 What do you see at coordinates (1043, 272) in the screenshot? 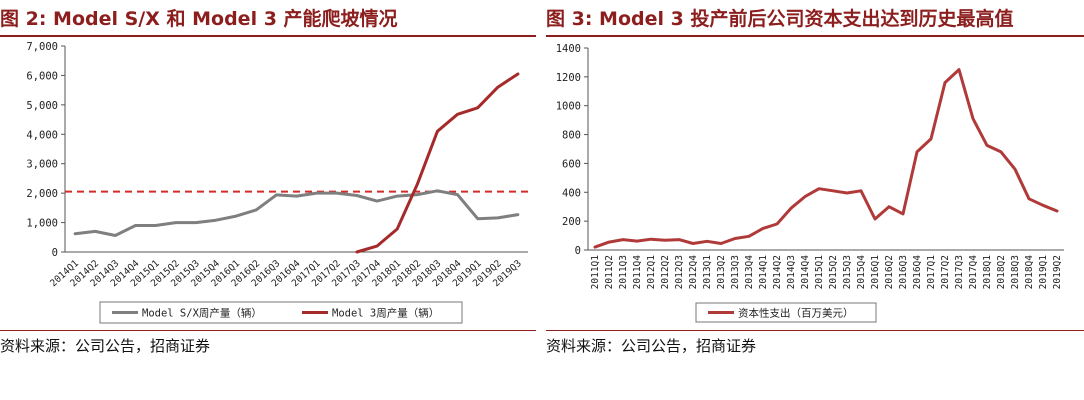
I see `x-tick-label: 2019Q1` at bounding box center [1043, 272].